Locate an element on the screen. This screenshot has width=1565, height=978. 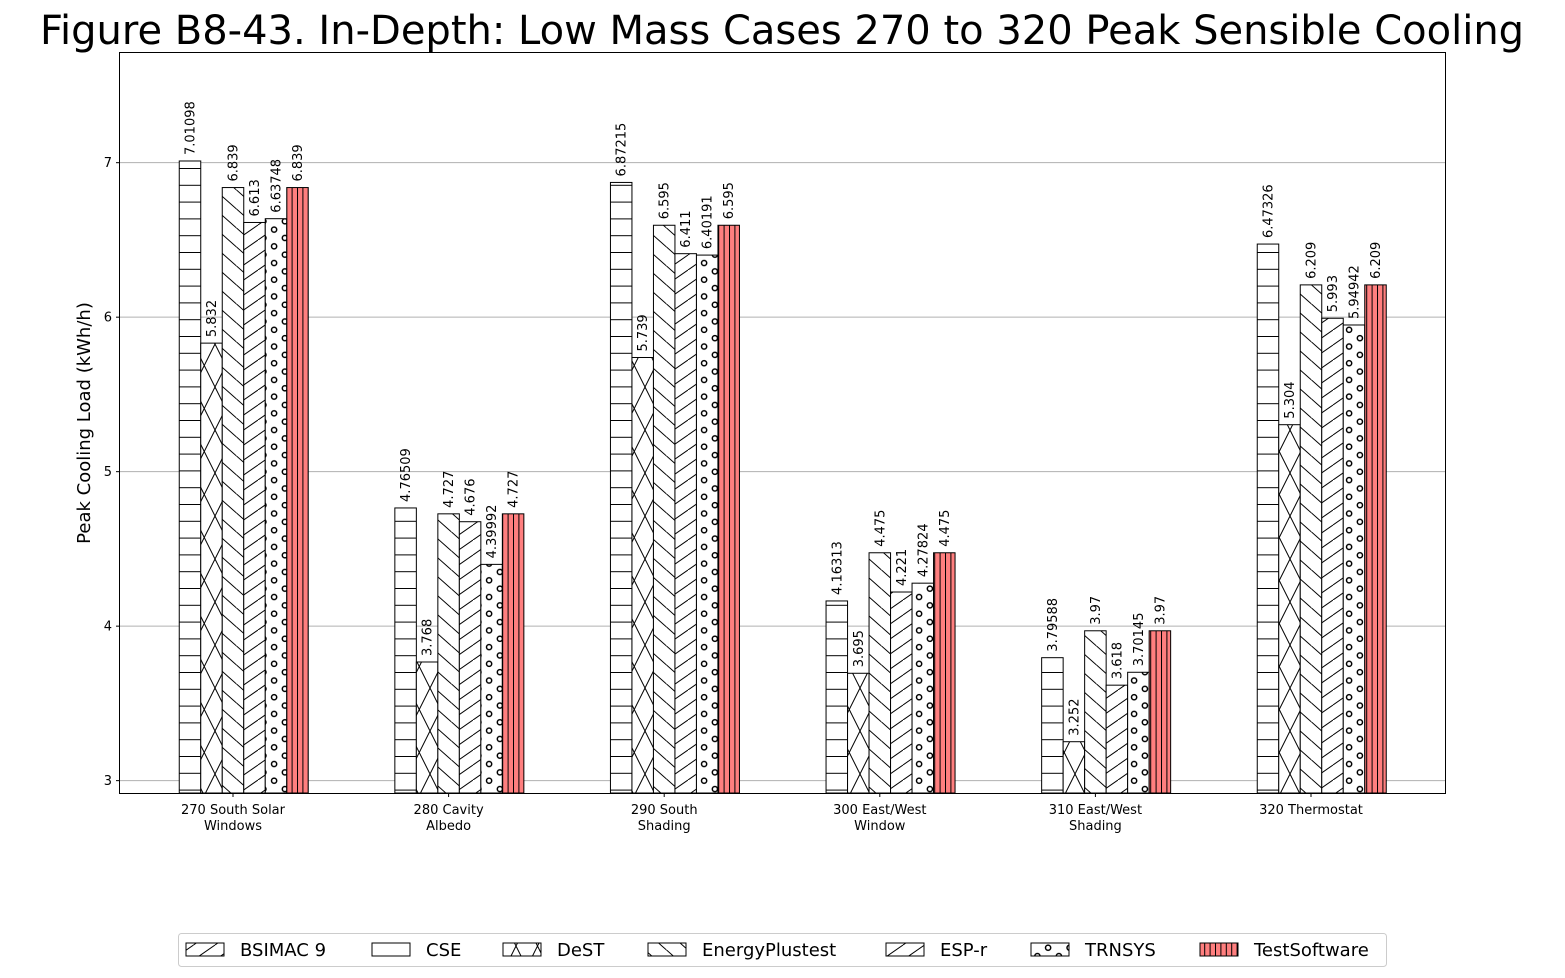
data-label: 6.63748 is located at coordinates (277, 186).